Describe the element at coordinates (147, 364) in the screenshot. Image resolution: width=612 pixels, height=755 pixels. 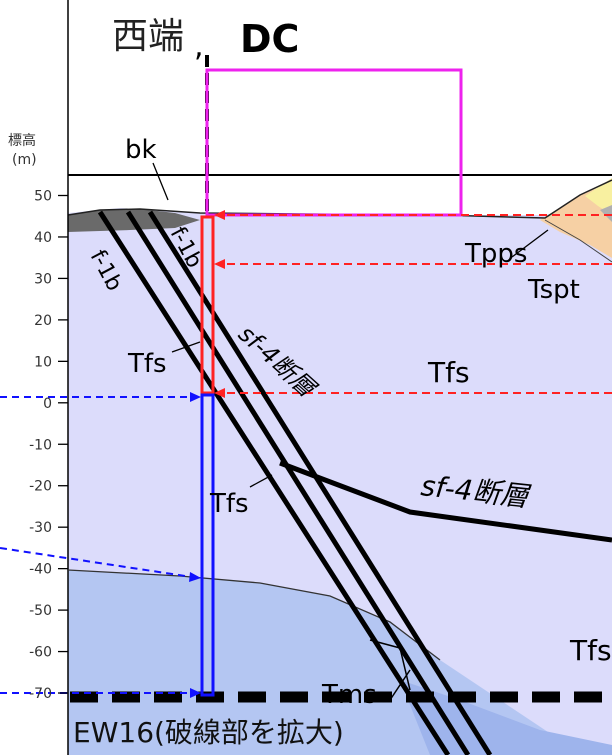
I see `tfs-label-upper-left: Tfs` at that location.